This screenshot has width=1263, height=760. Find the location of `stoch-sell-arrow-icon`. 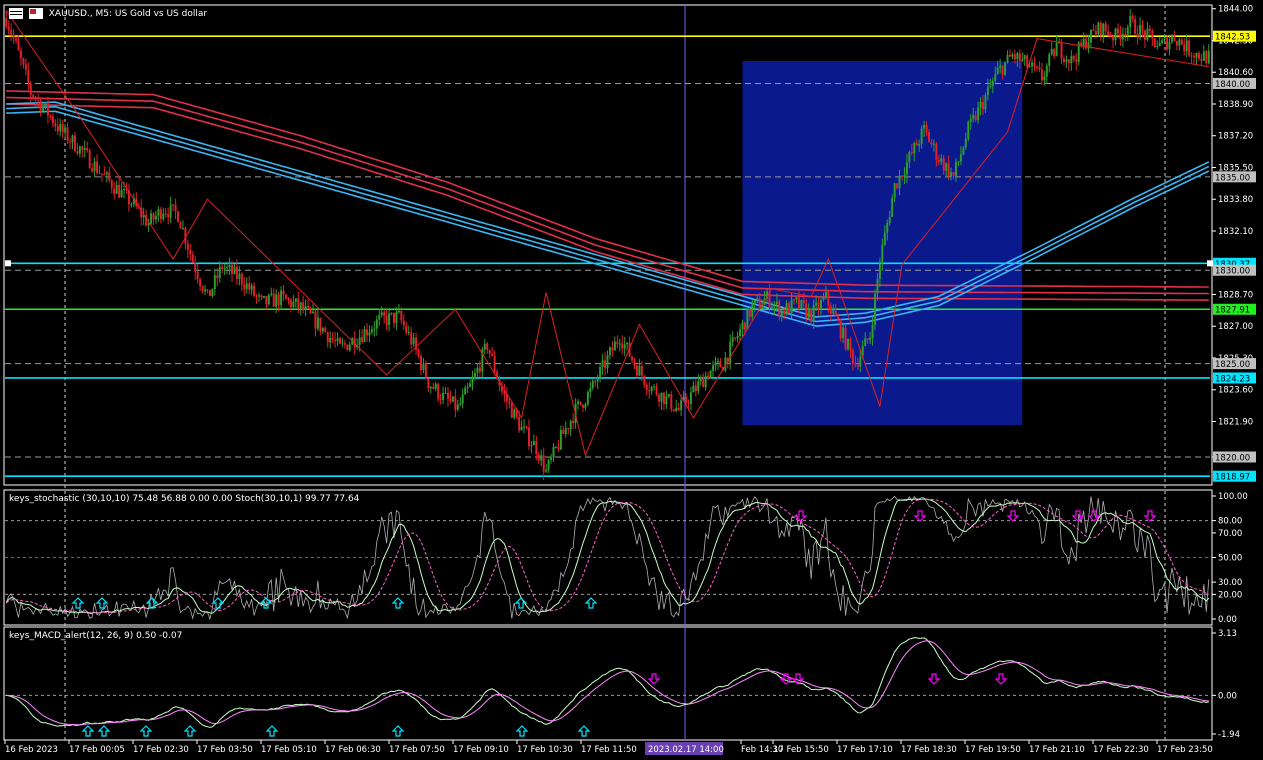

stoch-sell-arrow-icon is located at coordinates (1150, 516).